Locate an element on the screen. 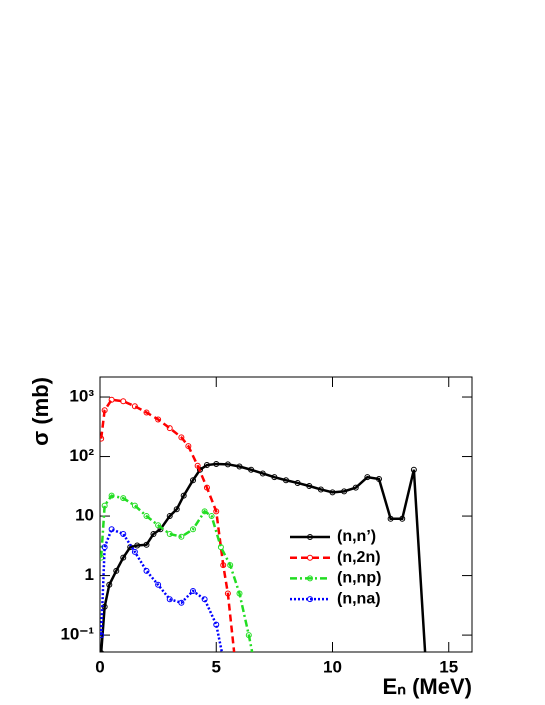  x-tick-label: 0 is located at coordinates (99, 666).